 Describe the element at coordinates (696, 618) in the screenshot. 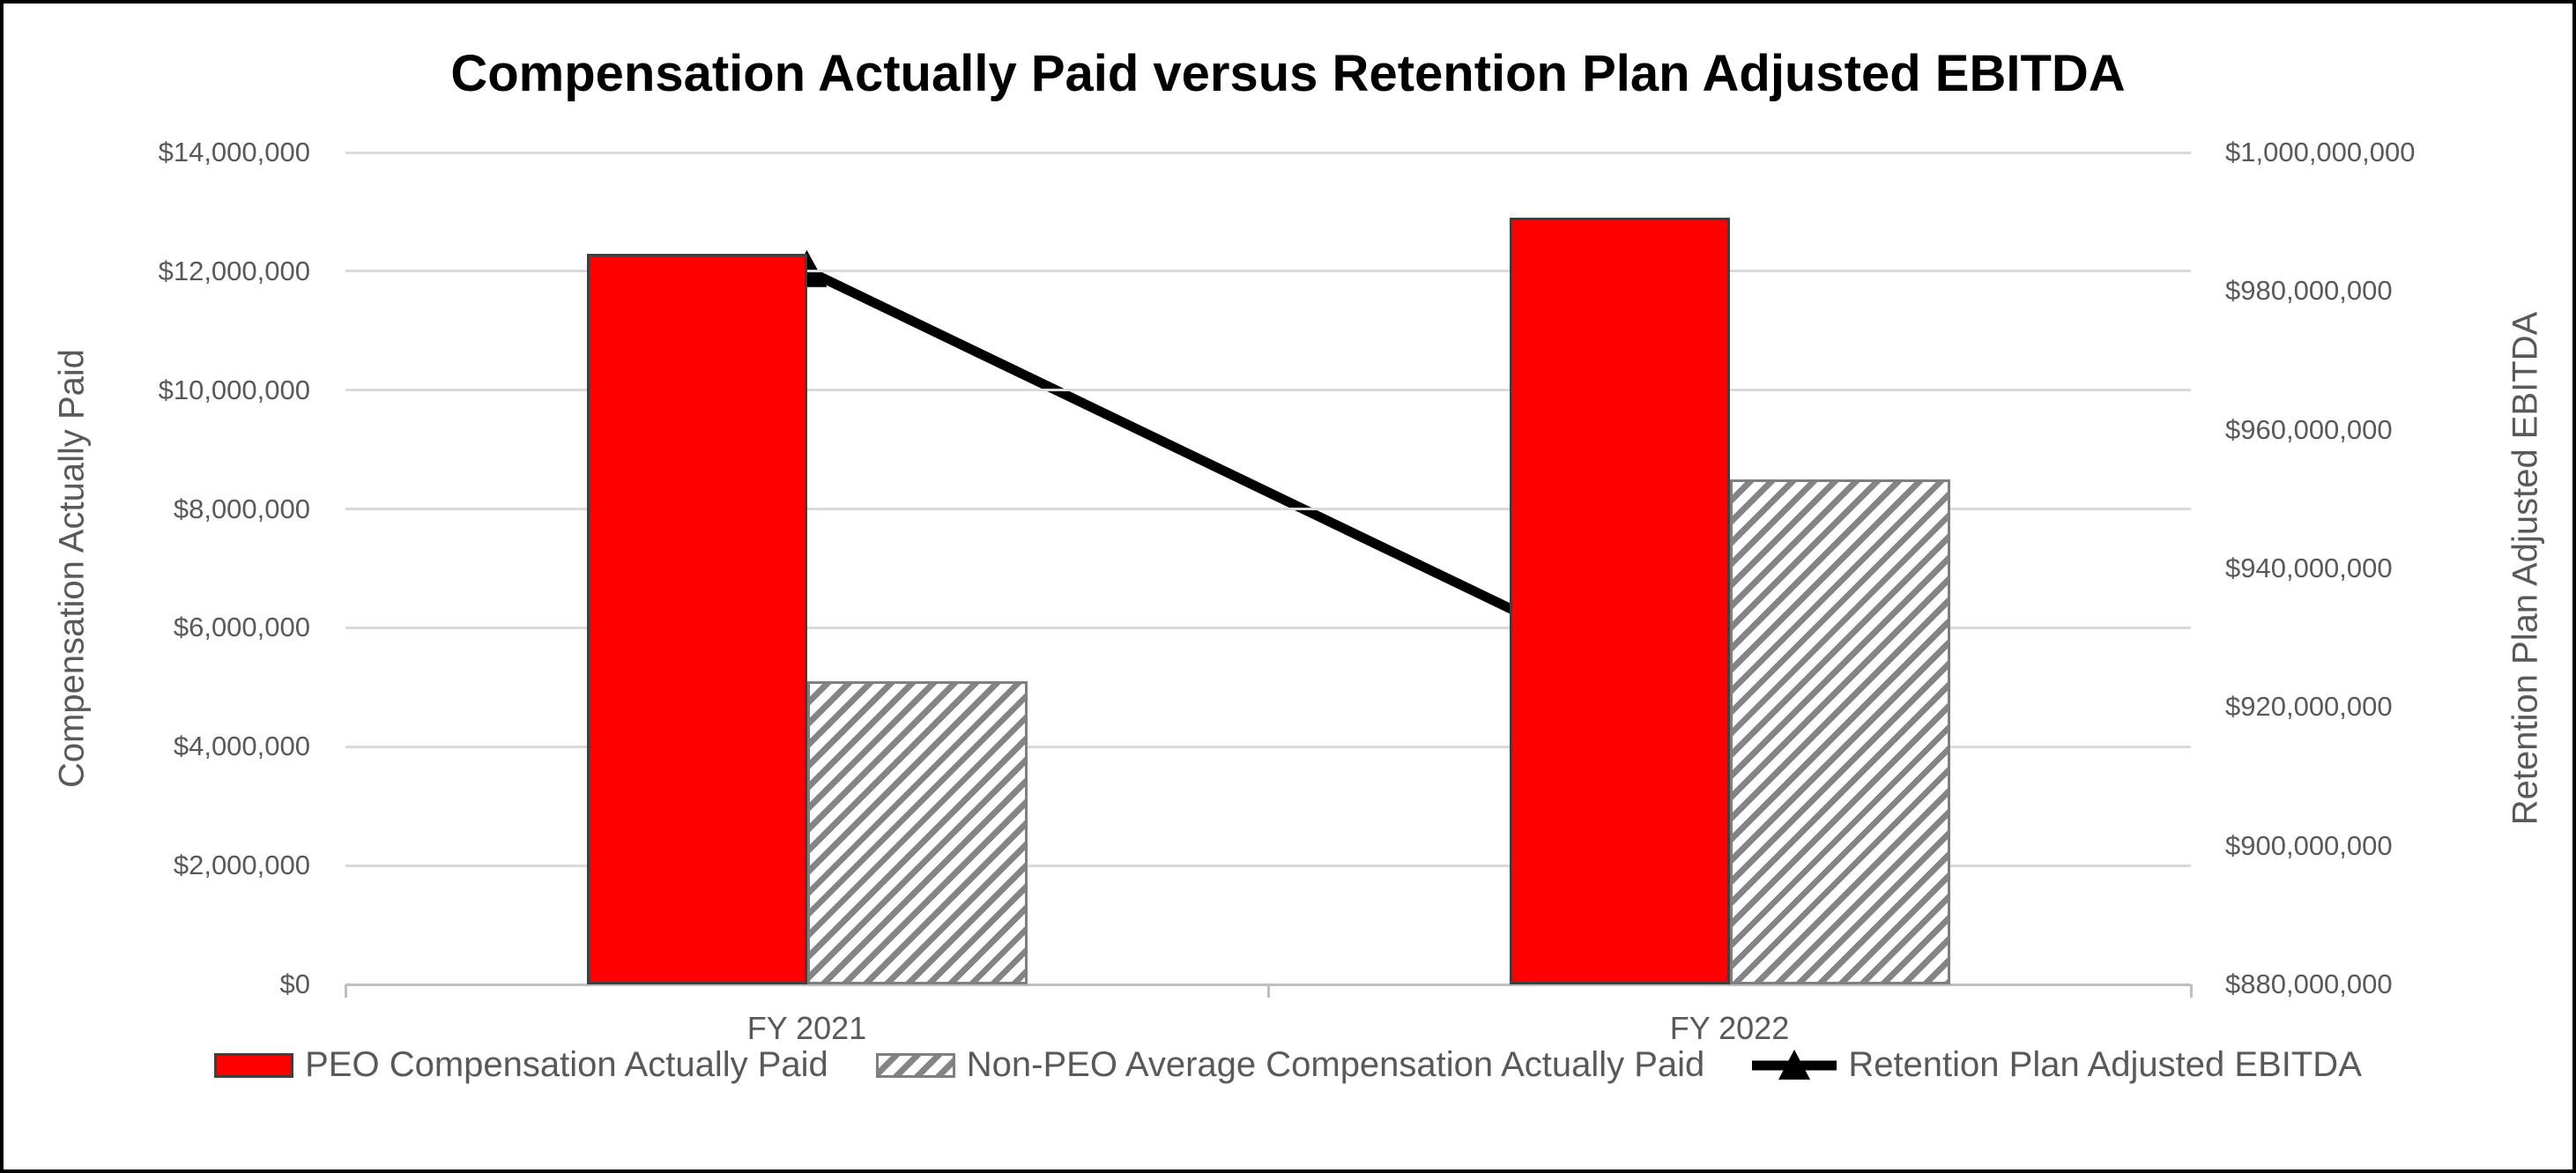

I see `bar-peo-compensation-actually-paid-fy-2021` at that location.